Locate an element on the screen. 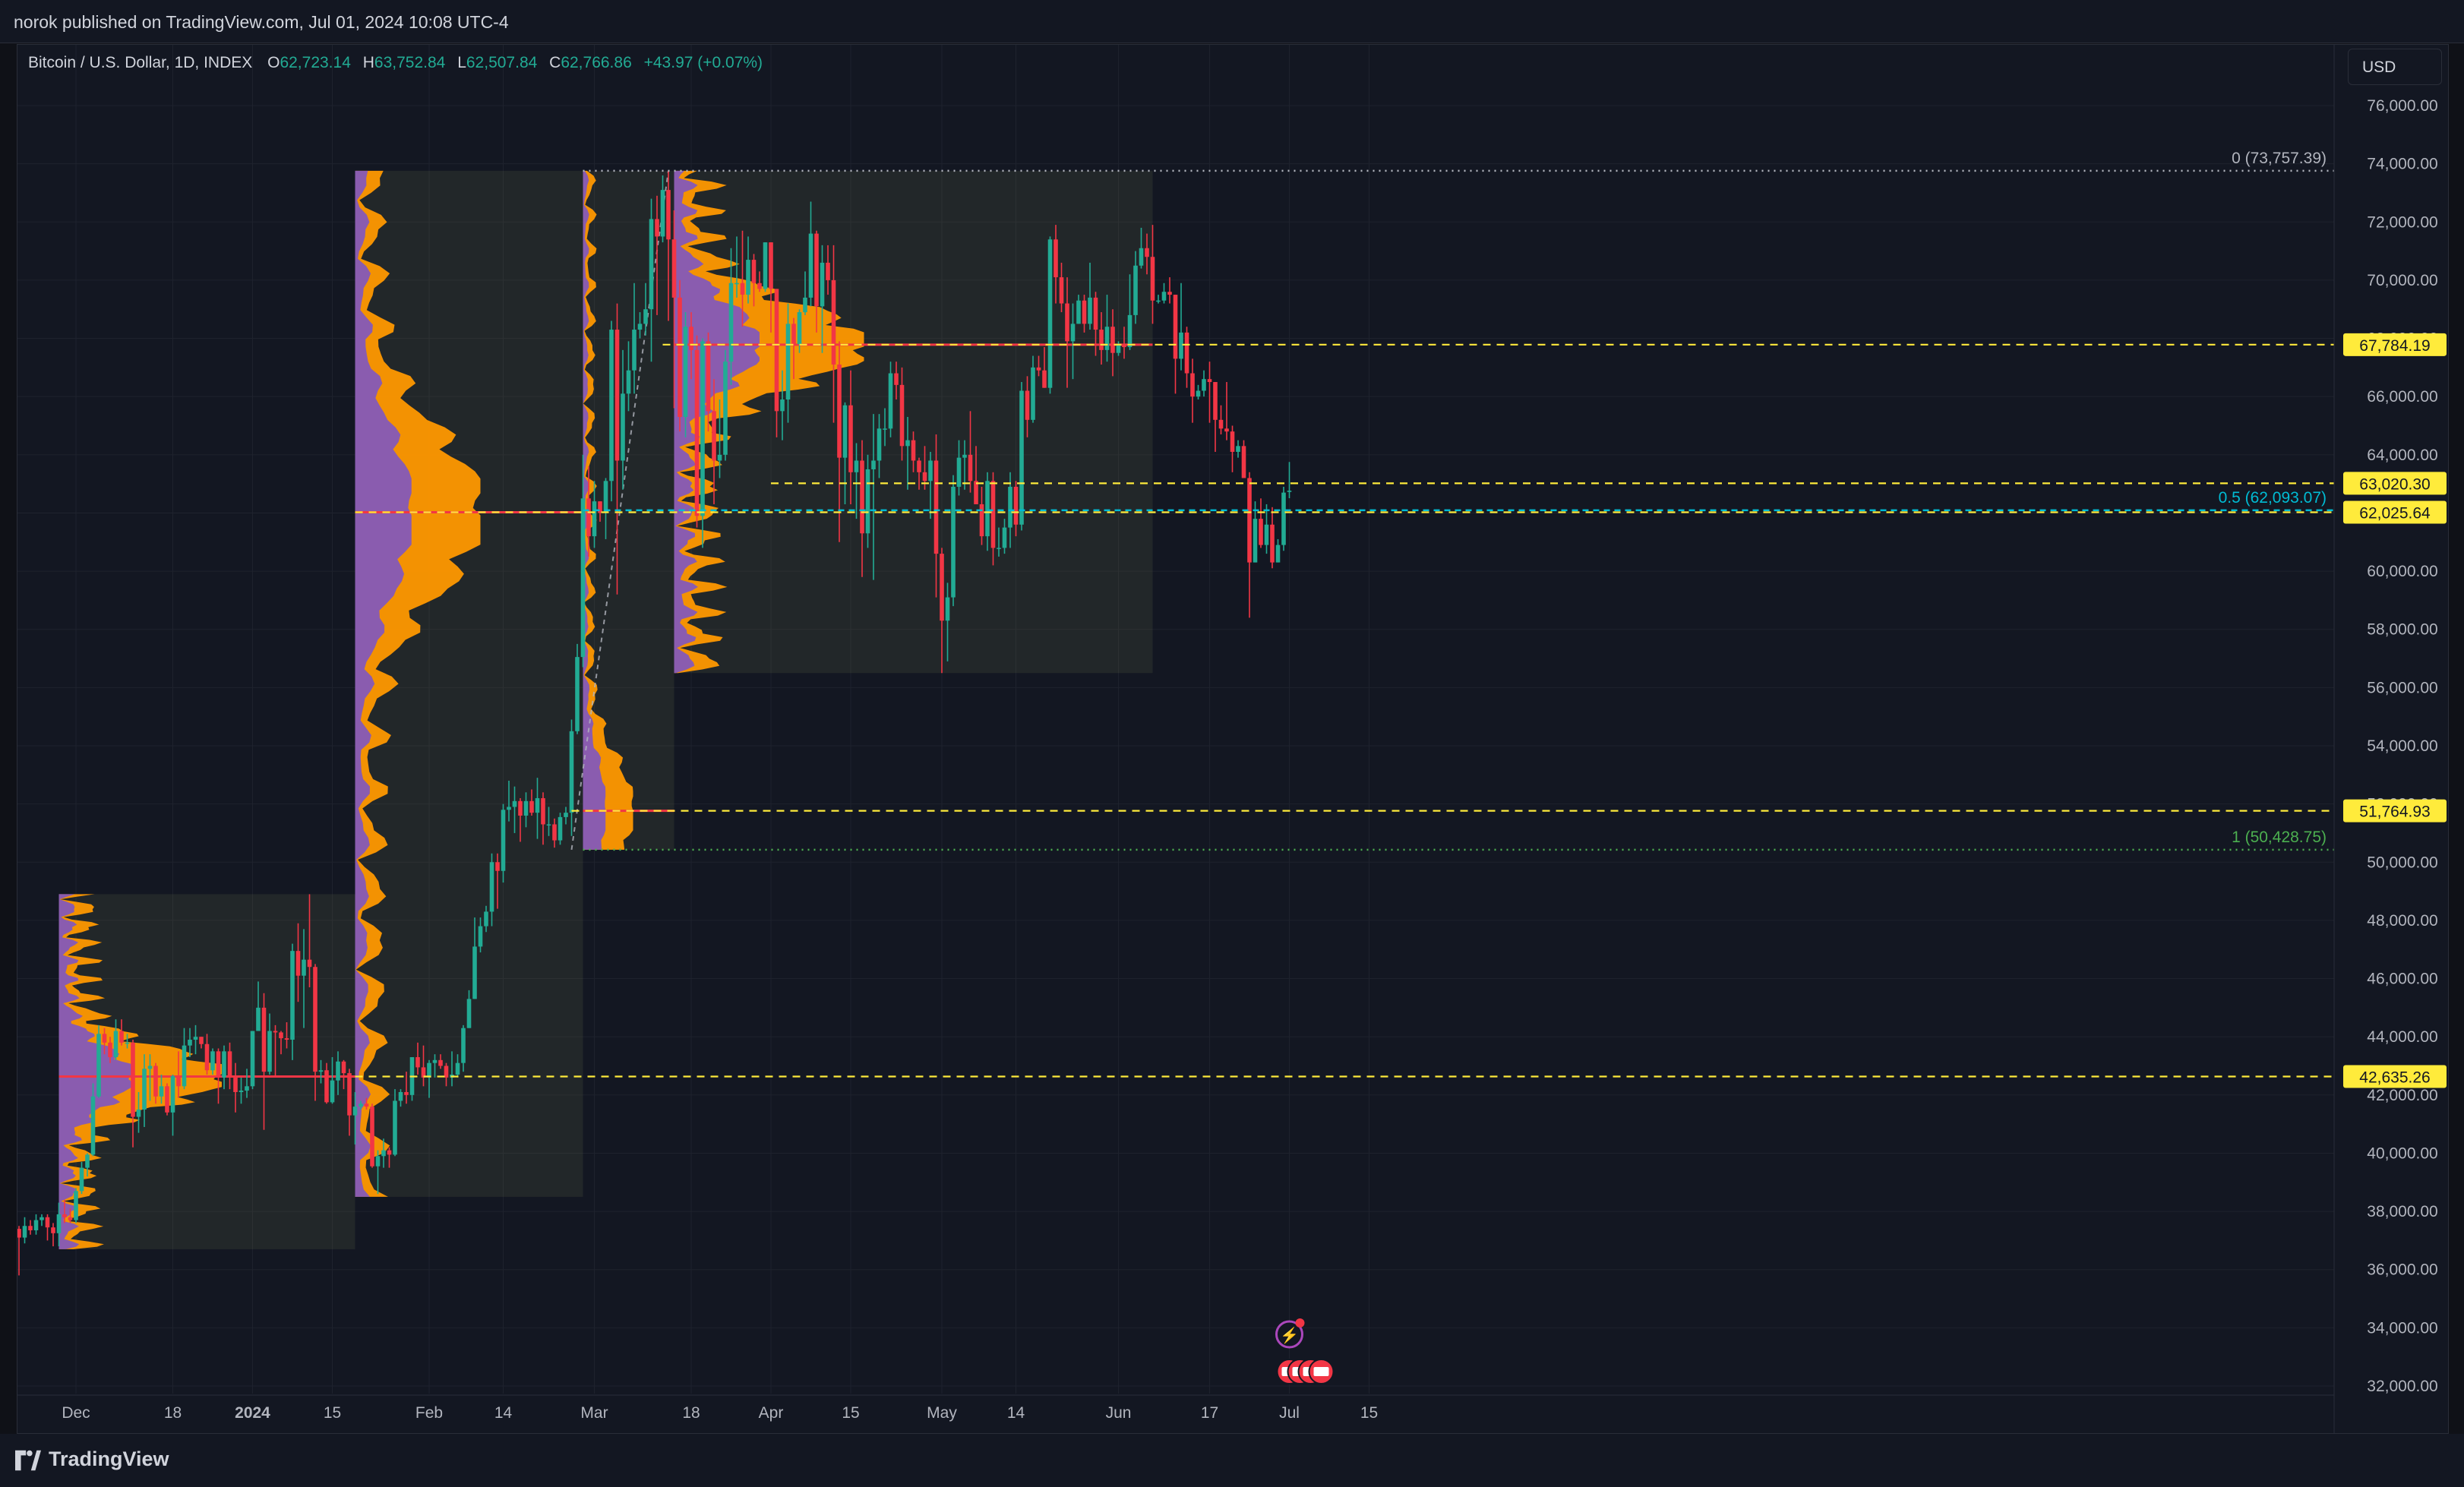 The height and width of the screenshot is (1487, 2464). lightning-event-icon is located at coordinates (1289, 1334).